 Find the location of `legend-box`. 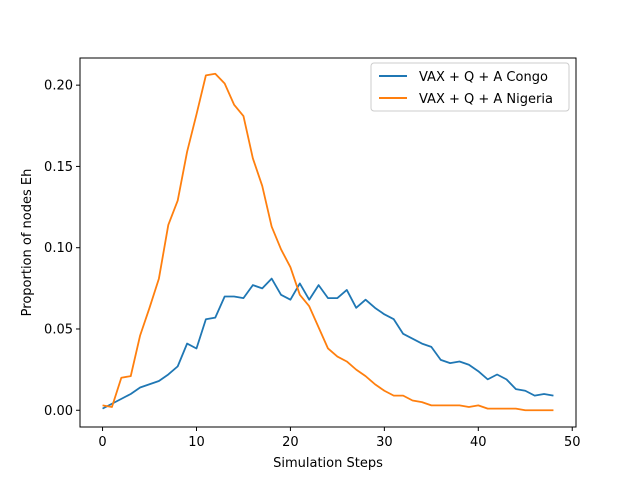

legend-box is located at coordinates (470, 87).